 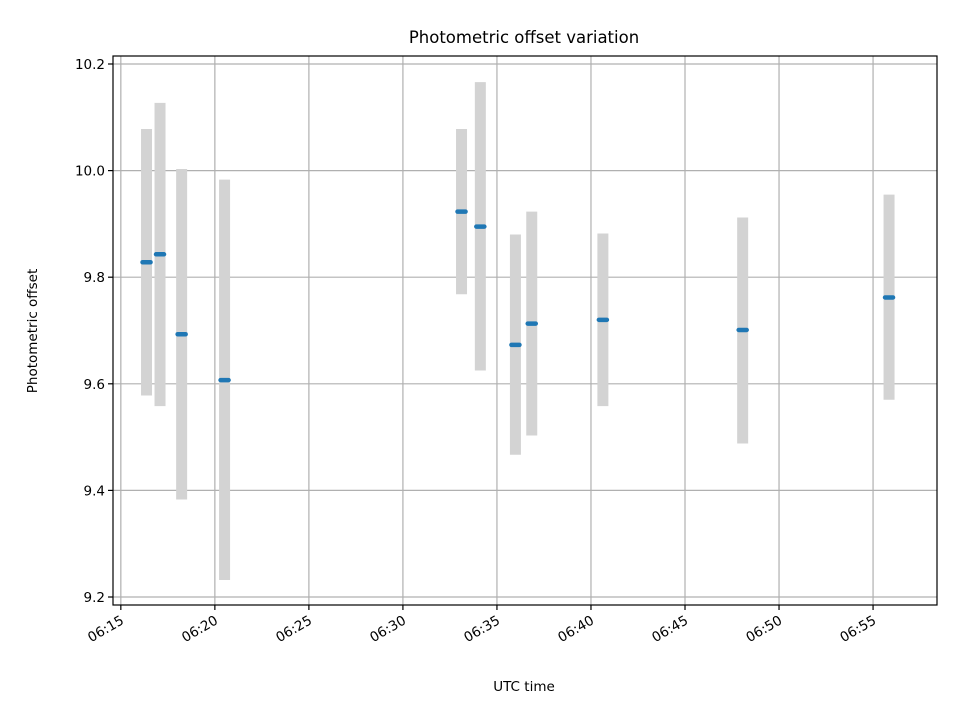 I want to click on x-tick-label: 06:15, so click(x=106, y=629).